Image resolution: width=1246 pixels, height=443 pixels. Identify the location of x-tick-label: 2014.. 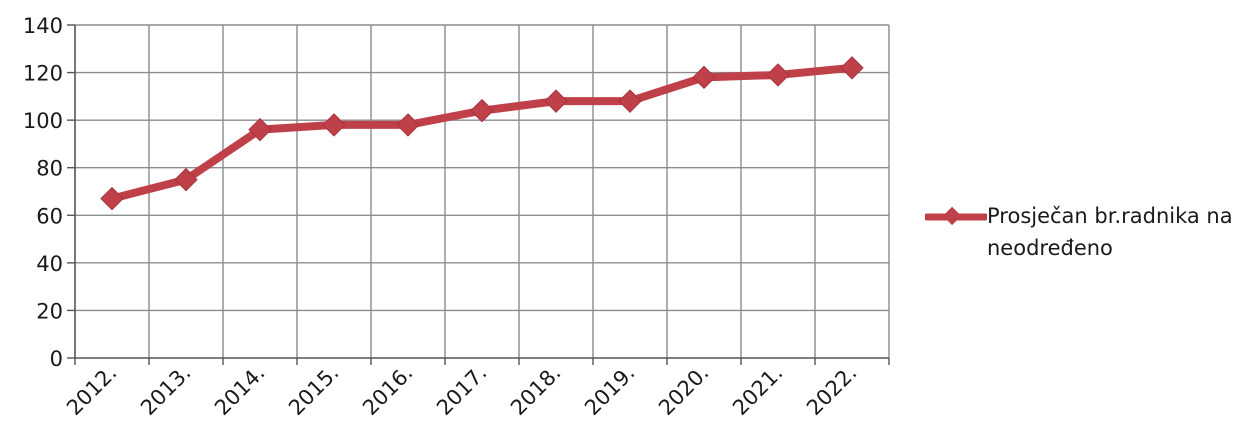
(239, 390).